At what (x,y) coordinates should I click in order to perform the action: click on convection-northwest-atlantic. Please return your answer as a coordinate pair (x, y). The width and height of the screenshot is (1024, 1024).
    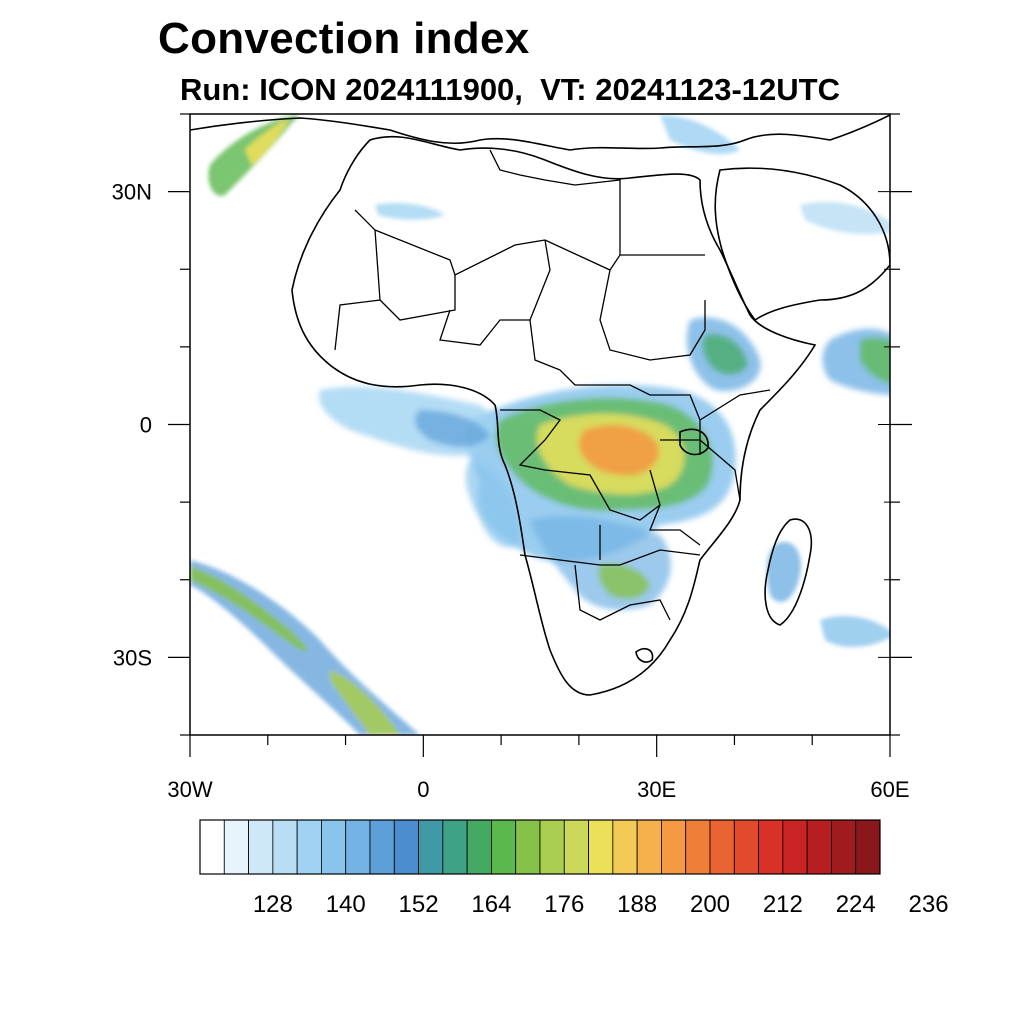
    Looking at the image, I should click on (254, 155).